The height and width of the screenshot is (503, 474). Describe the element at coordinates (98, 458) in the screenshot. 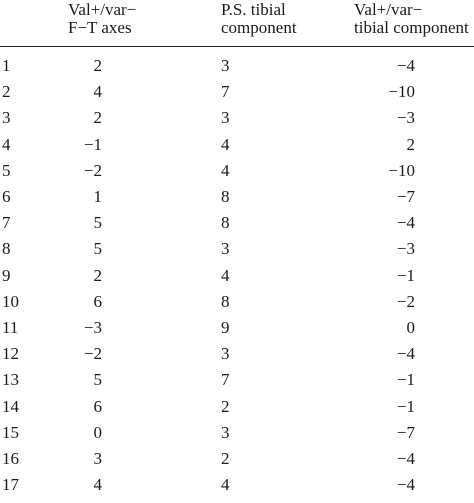

I see `fta-value: 3` at that location.